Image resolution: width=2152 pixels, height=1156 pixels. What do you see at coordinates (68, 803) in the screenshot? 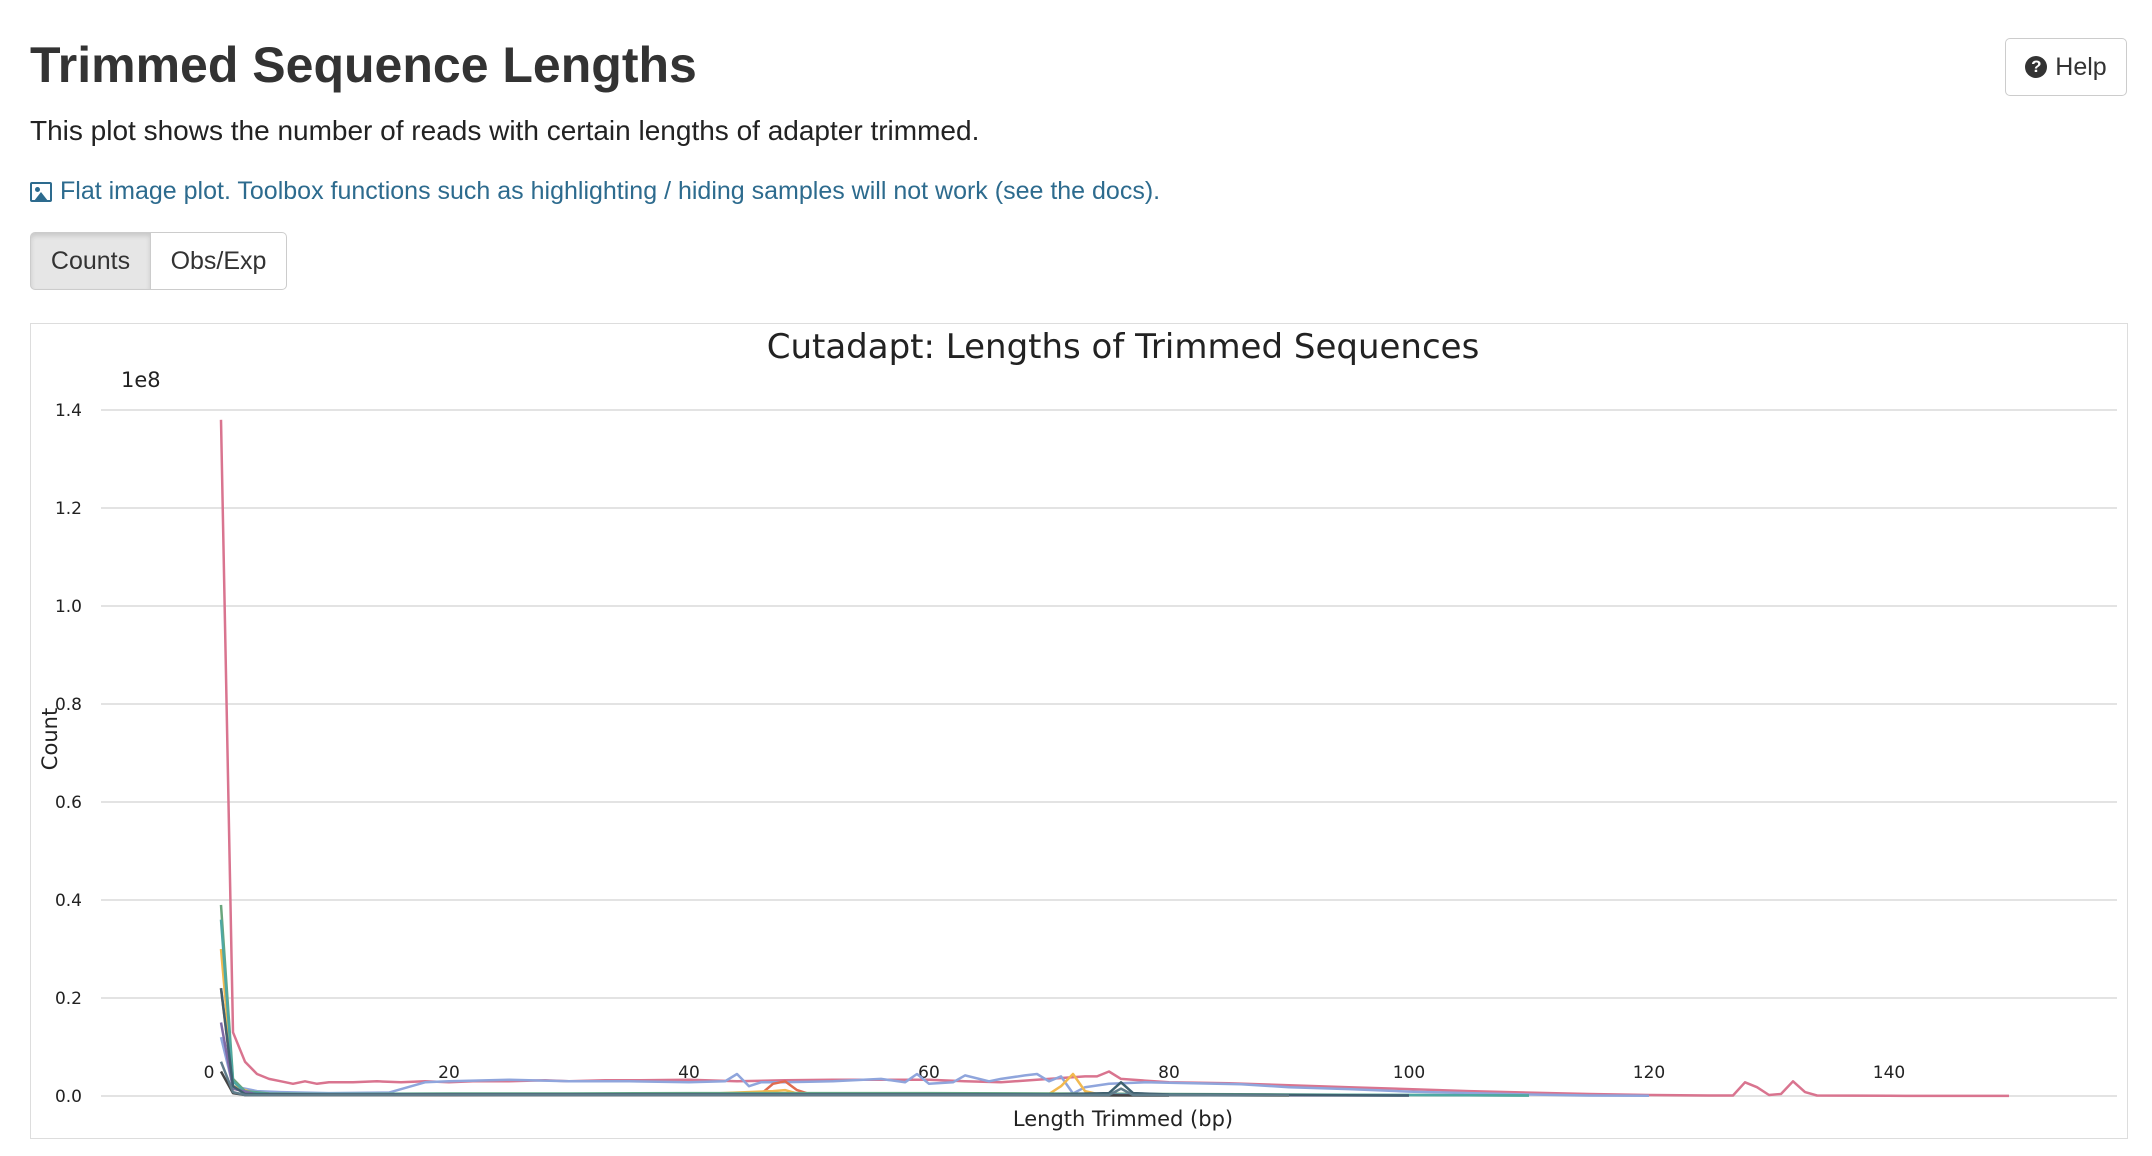
I see `y-tick-label: 0.6` at bounding box center [68, 803].